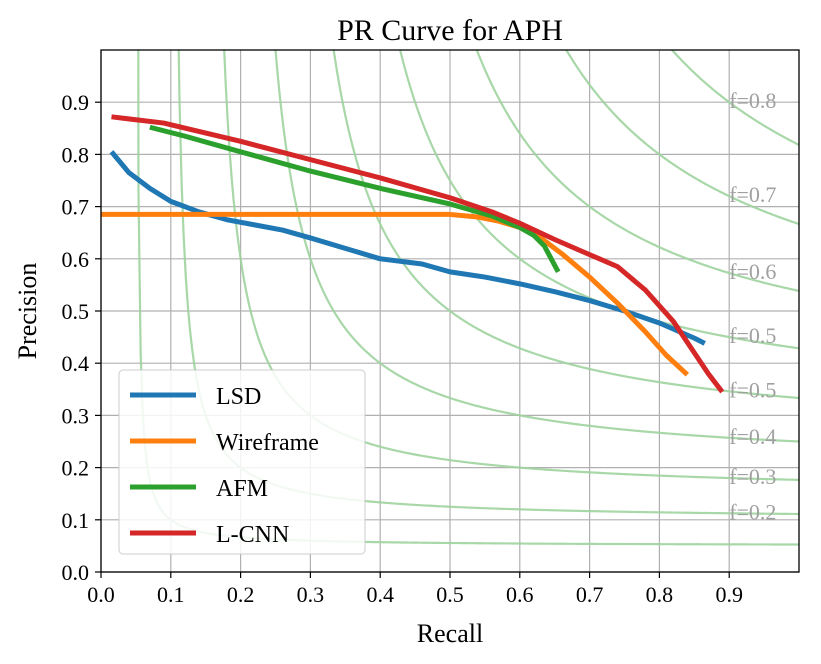 This screenshot has height=664, width=821. What do you see at coordinates (729, 594) in the screenshot?
I see `x-tick-label: 0.9` at bounding box center [729, 594].